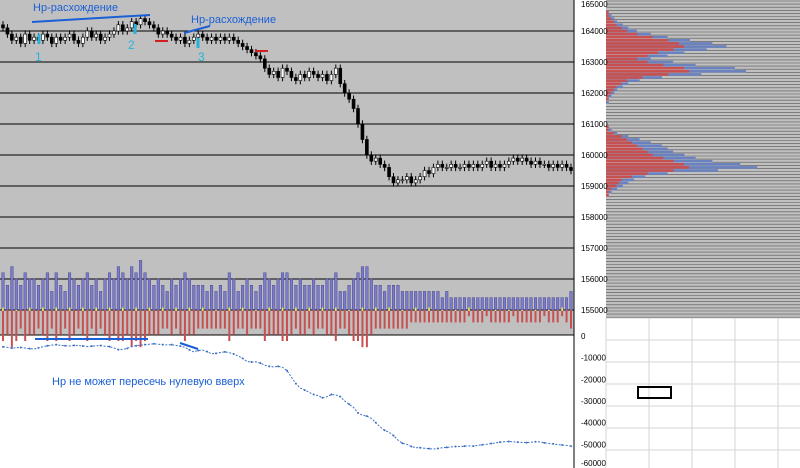 This screenshot has width=800, height=468. I want to click on price-tick-label: 159000, so click(594, 186).